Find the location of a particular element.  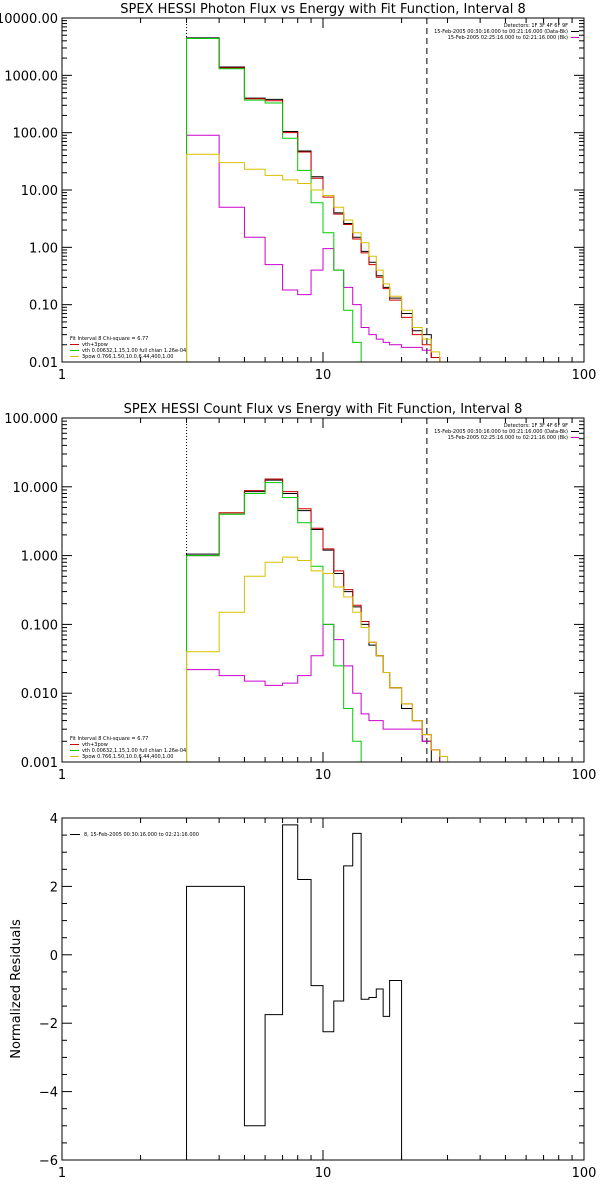

y-tick-label: 1000.00 is located at coordinates (31, 76).